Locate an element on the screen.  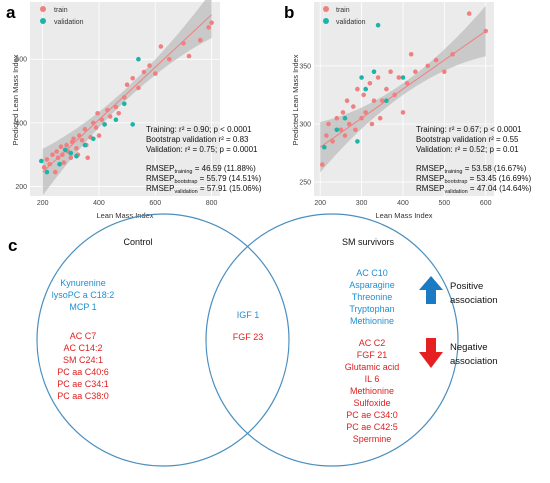
legend-train-marker is located at coordinates (326, 9).